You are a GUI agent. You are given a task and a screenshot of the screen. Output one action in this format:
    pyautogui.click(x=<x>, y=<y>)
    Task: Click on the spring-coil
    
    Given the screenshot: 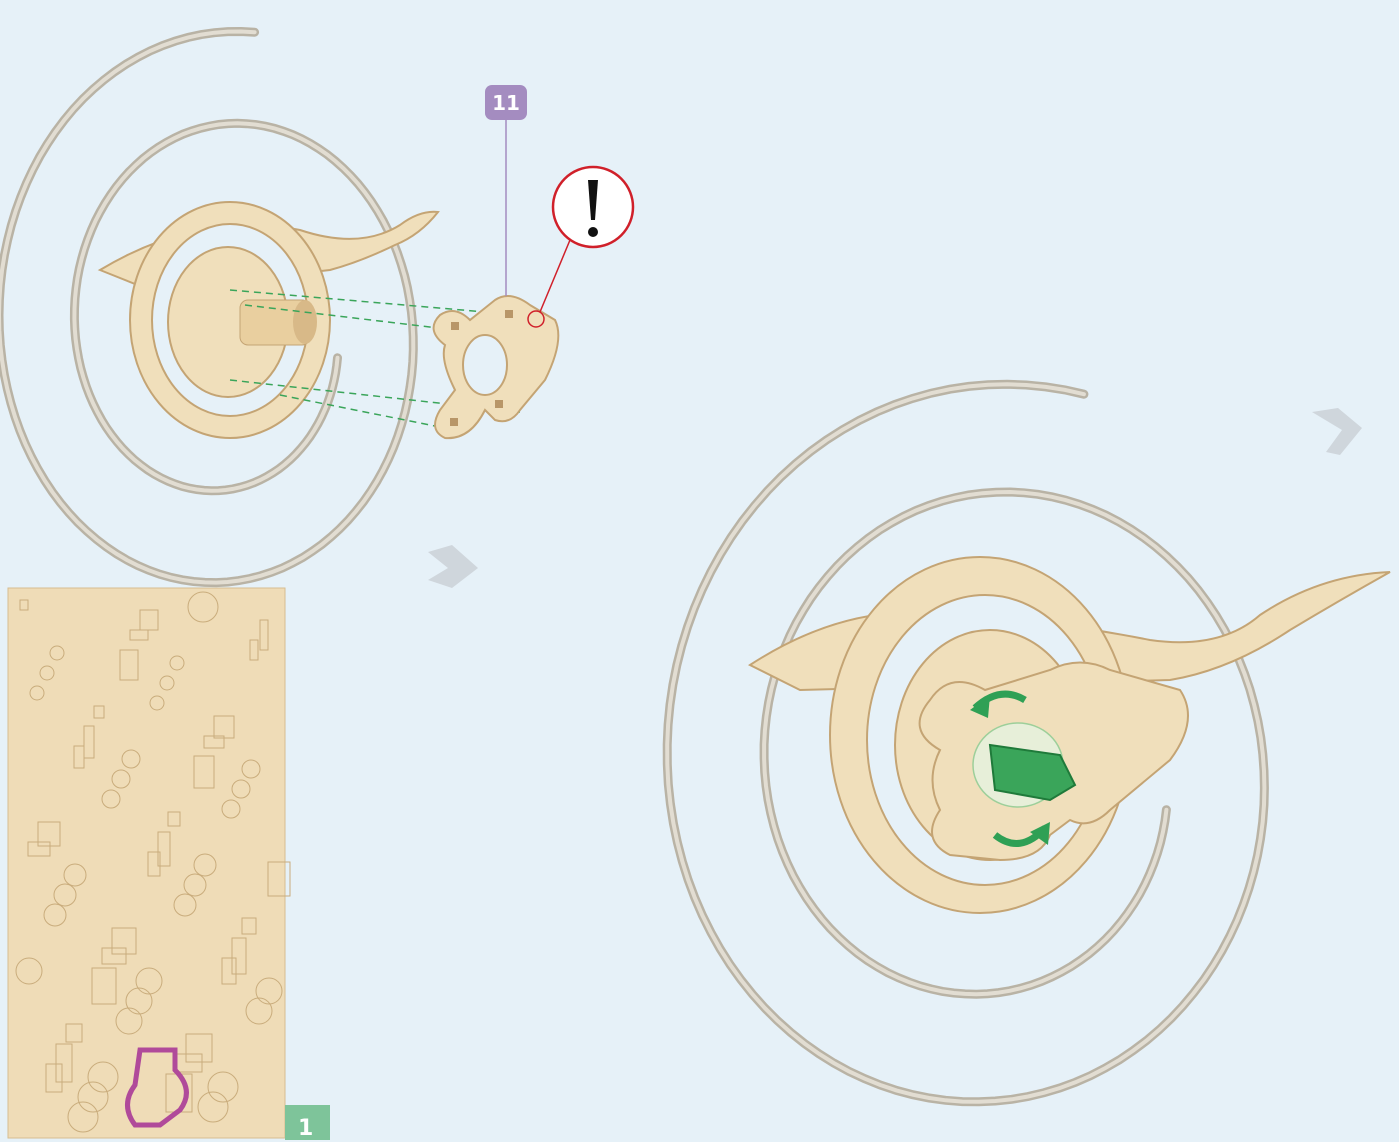 What is the action you would take?
    pyautogui.click(x=208, y=307)
    